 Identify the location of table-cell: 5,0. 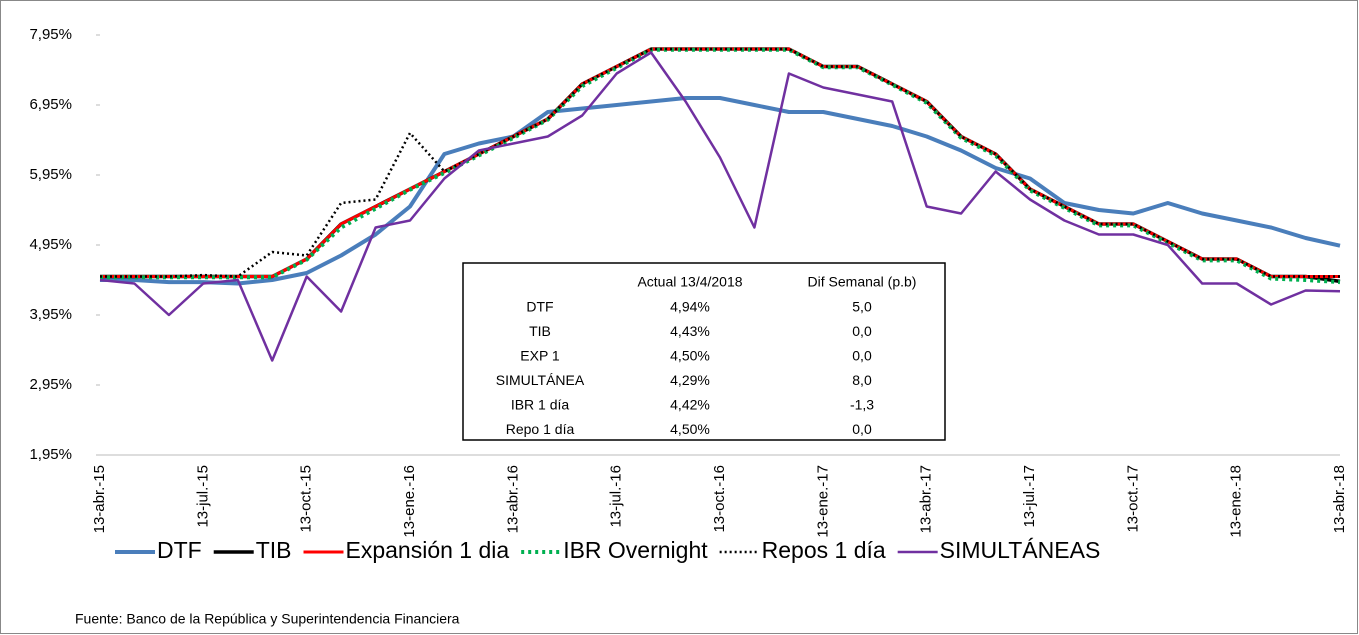
(862, 307).